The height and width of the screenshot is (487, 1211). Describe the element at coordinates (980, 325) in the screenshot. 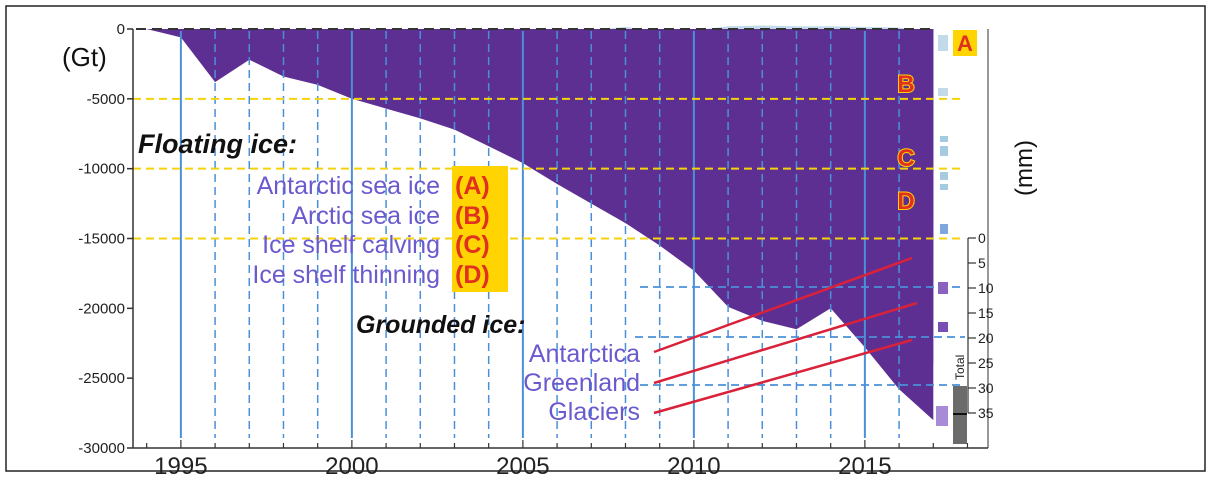

I see `right-ticks: 0 5 10 15 20 25 30 35` at that location.